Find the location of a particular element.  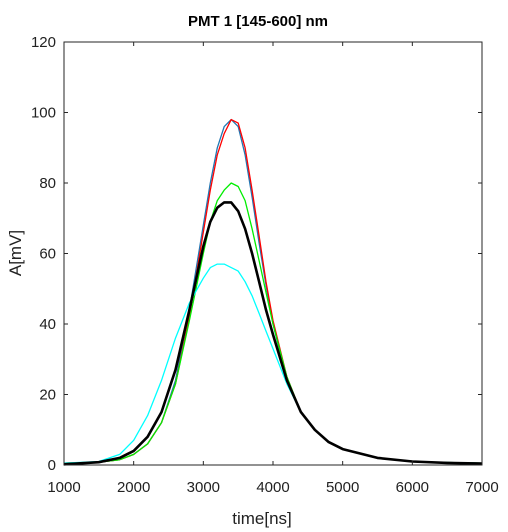

x-tick-label: 1000 is located at coordinates (63, 487).